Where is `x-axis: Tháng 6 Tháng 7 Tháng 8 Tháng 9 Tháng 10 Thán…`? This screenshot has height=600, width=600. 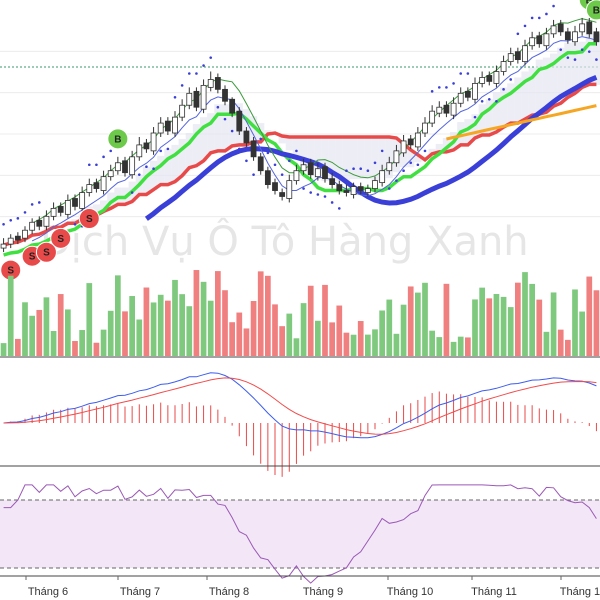
x-axis: Tháng 6 Tháng 7 Tháng 8 Tháng 9 Tháng 10 Thán… is located at coordinates (312, 587).